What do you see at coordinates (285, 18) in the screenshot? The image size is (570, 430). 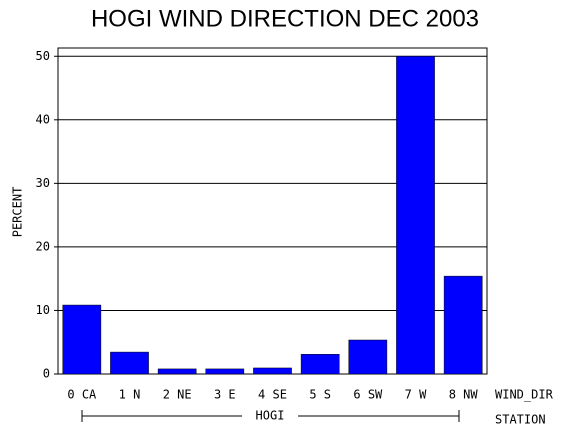 I see `chart-title: HOGI WIND DIRECTION DEC 2003` at bounding box center [285, 18].